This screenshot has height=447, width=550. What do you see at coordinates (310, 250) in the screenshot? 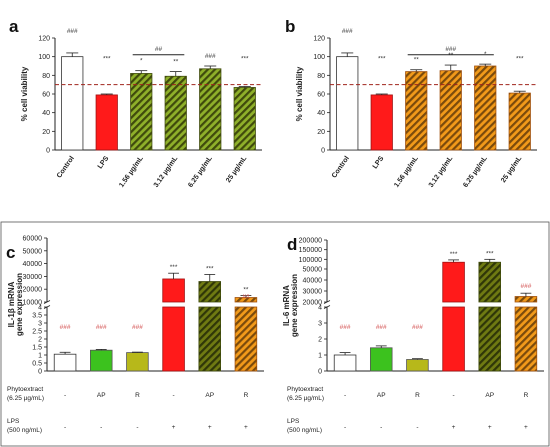
I see `y-tick-label: 150000` at bounding box center [310, 250].